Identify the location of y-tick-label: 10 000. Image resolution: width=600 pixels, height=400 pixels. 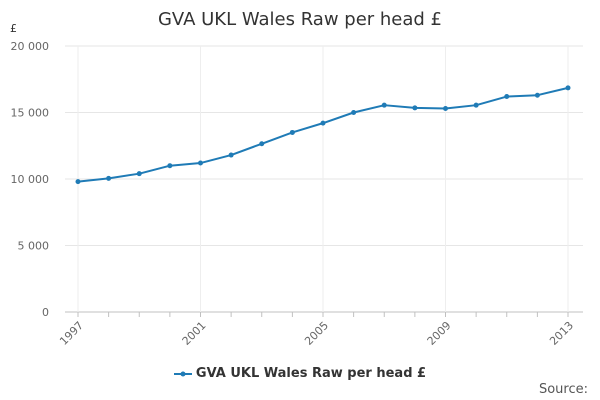
(30, 179).